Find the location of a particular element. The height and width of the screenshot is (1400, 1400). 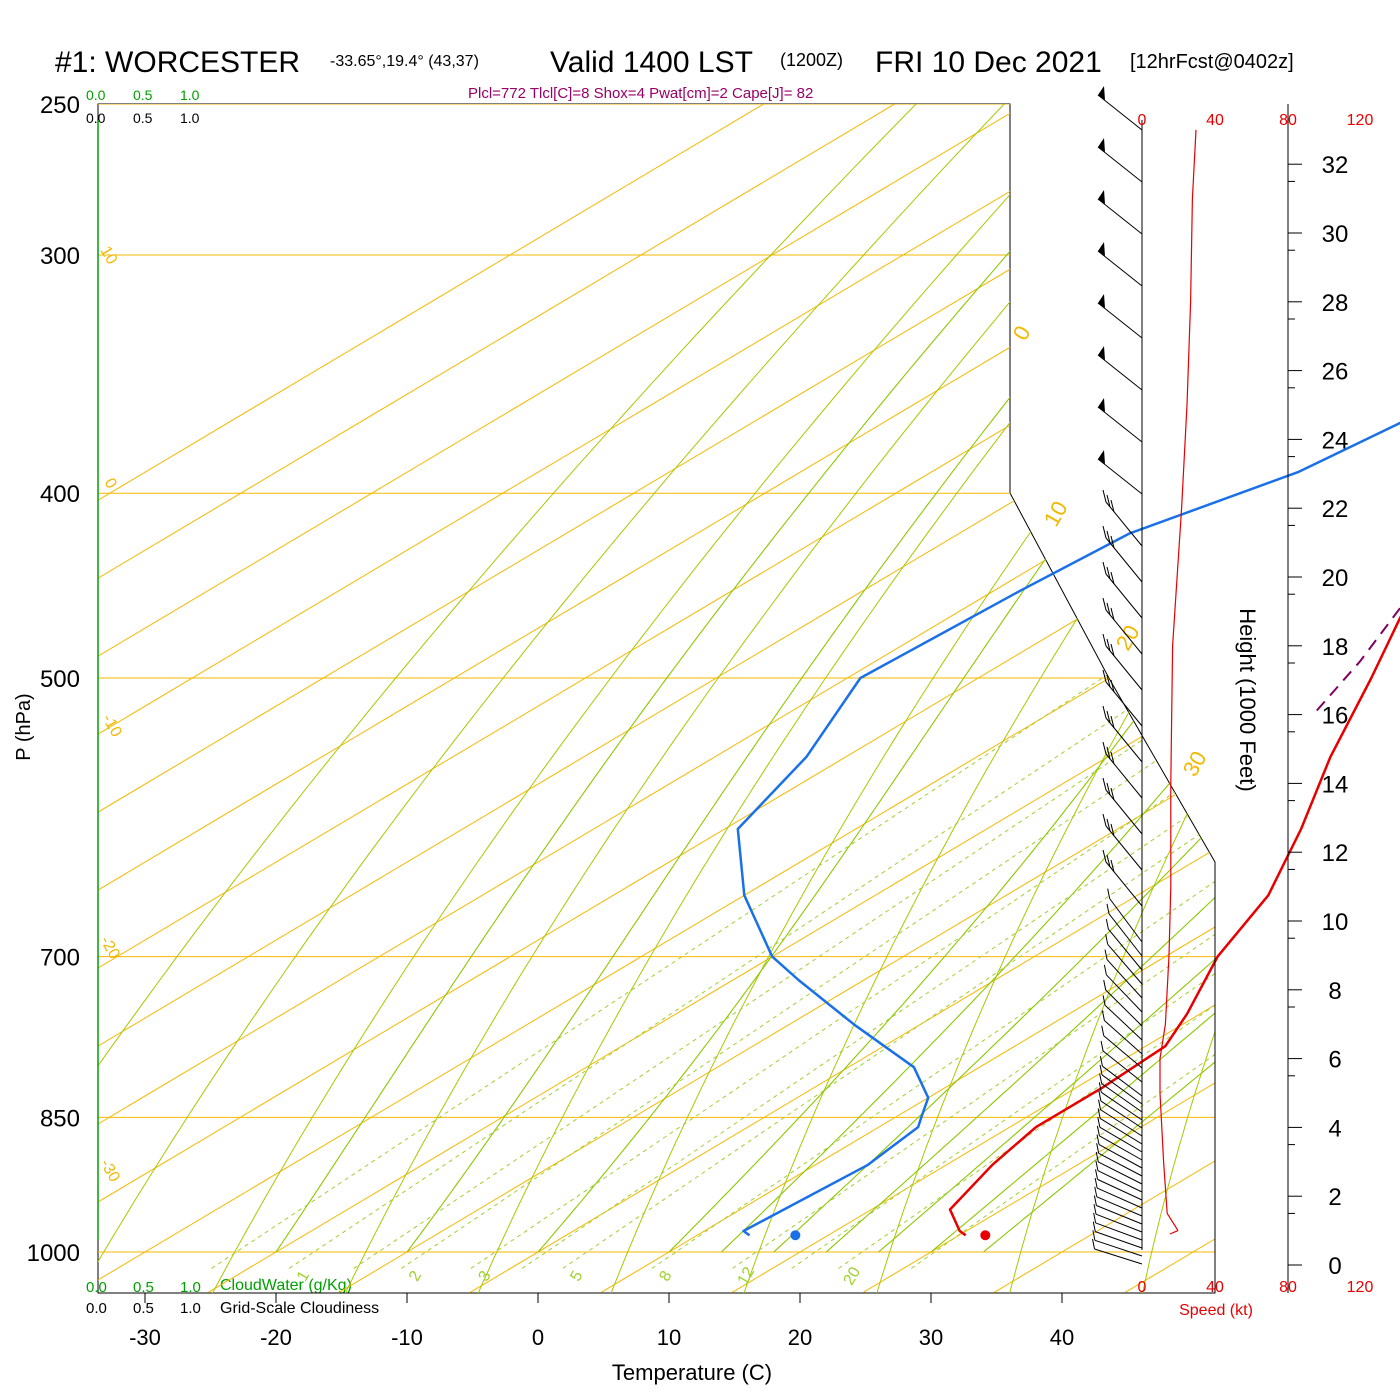

p-tick-label-400: 400 is located at coordinates (60, 494).